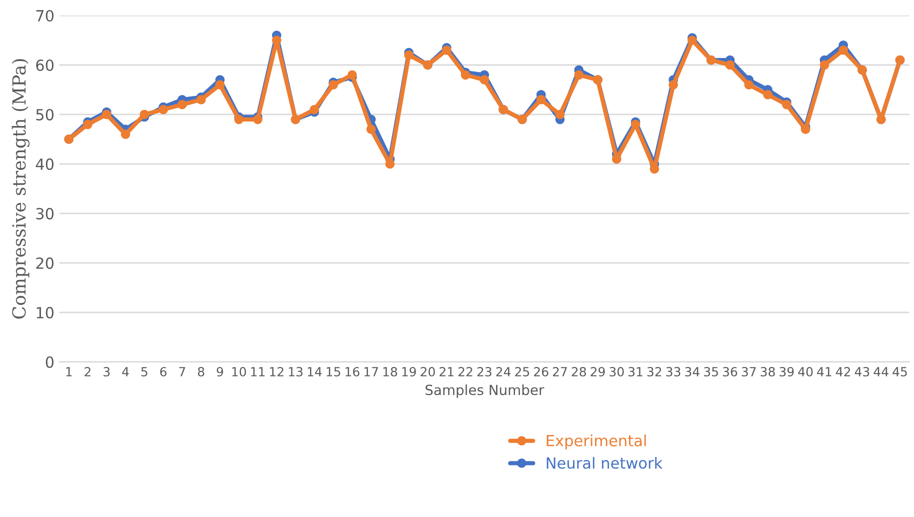  I want to click on x-tick-label: 20, so click(427, 371).